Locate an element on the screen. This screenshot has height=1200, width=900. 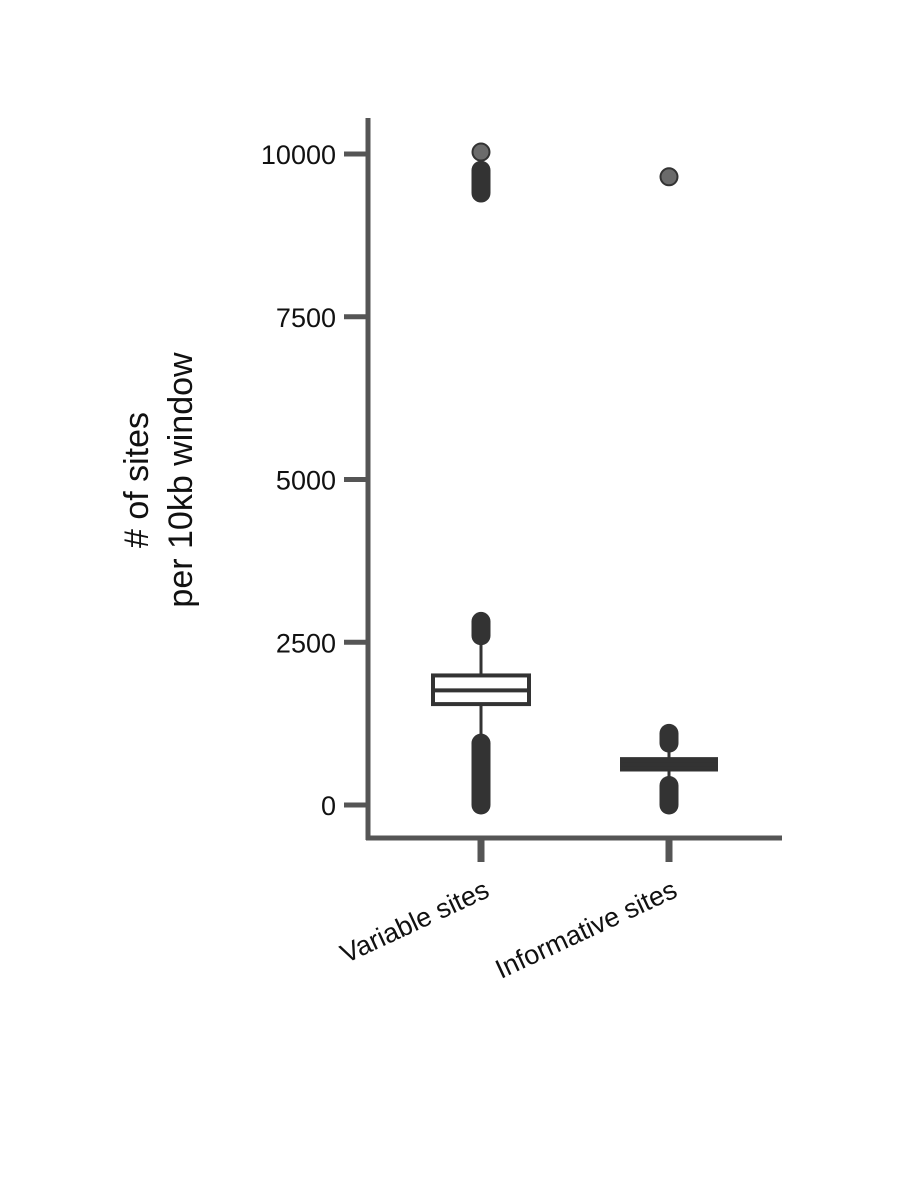
x-tick-label: Informative sites is located at coordinates (586, 929).